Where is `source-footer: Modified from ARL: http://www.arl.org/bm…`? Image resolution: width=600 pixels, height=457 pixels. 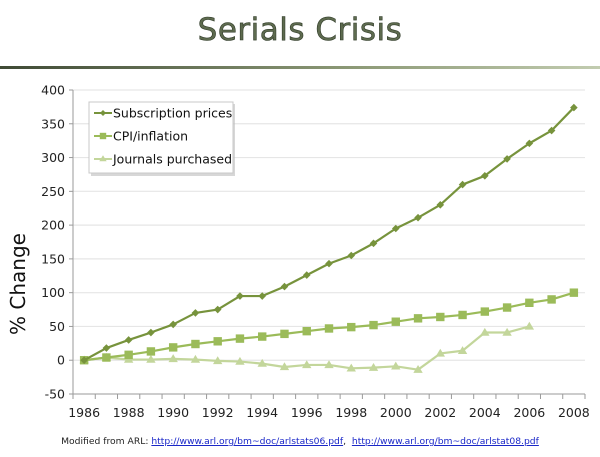 source-footer: Modified from ARL: http://www.arl.org/bm… is located at coordinates (300, 441).